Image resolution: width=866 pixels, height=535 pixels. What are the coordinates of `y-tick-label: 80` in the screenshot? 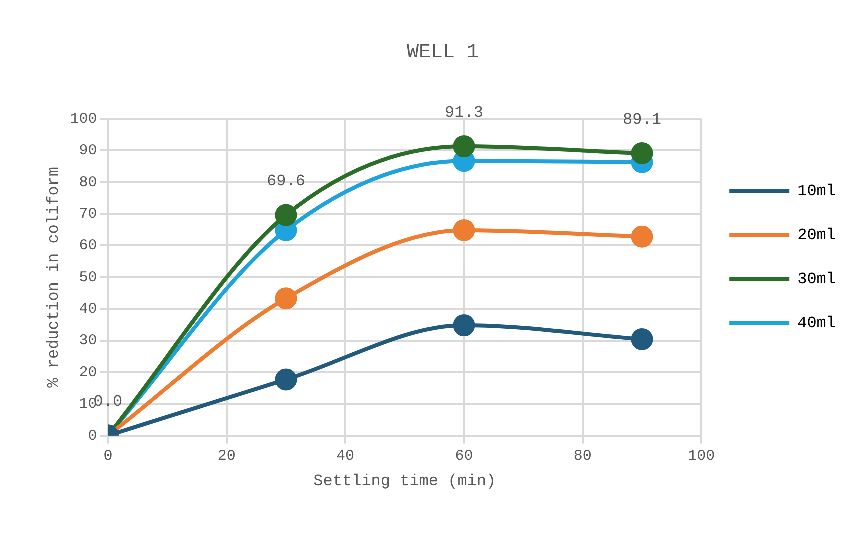 It's located at (88, 183).